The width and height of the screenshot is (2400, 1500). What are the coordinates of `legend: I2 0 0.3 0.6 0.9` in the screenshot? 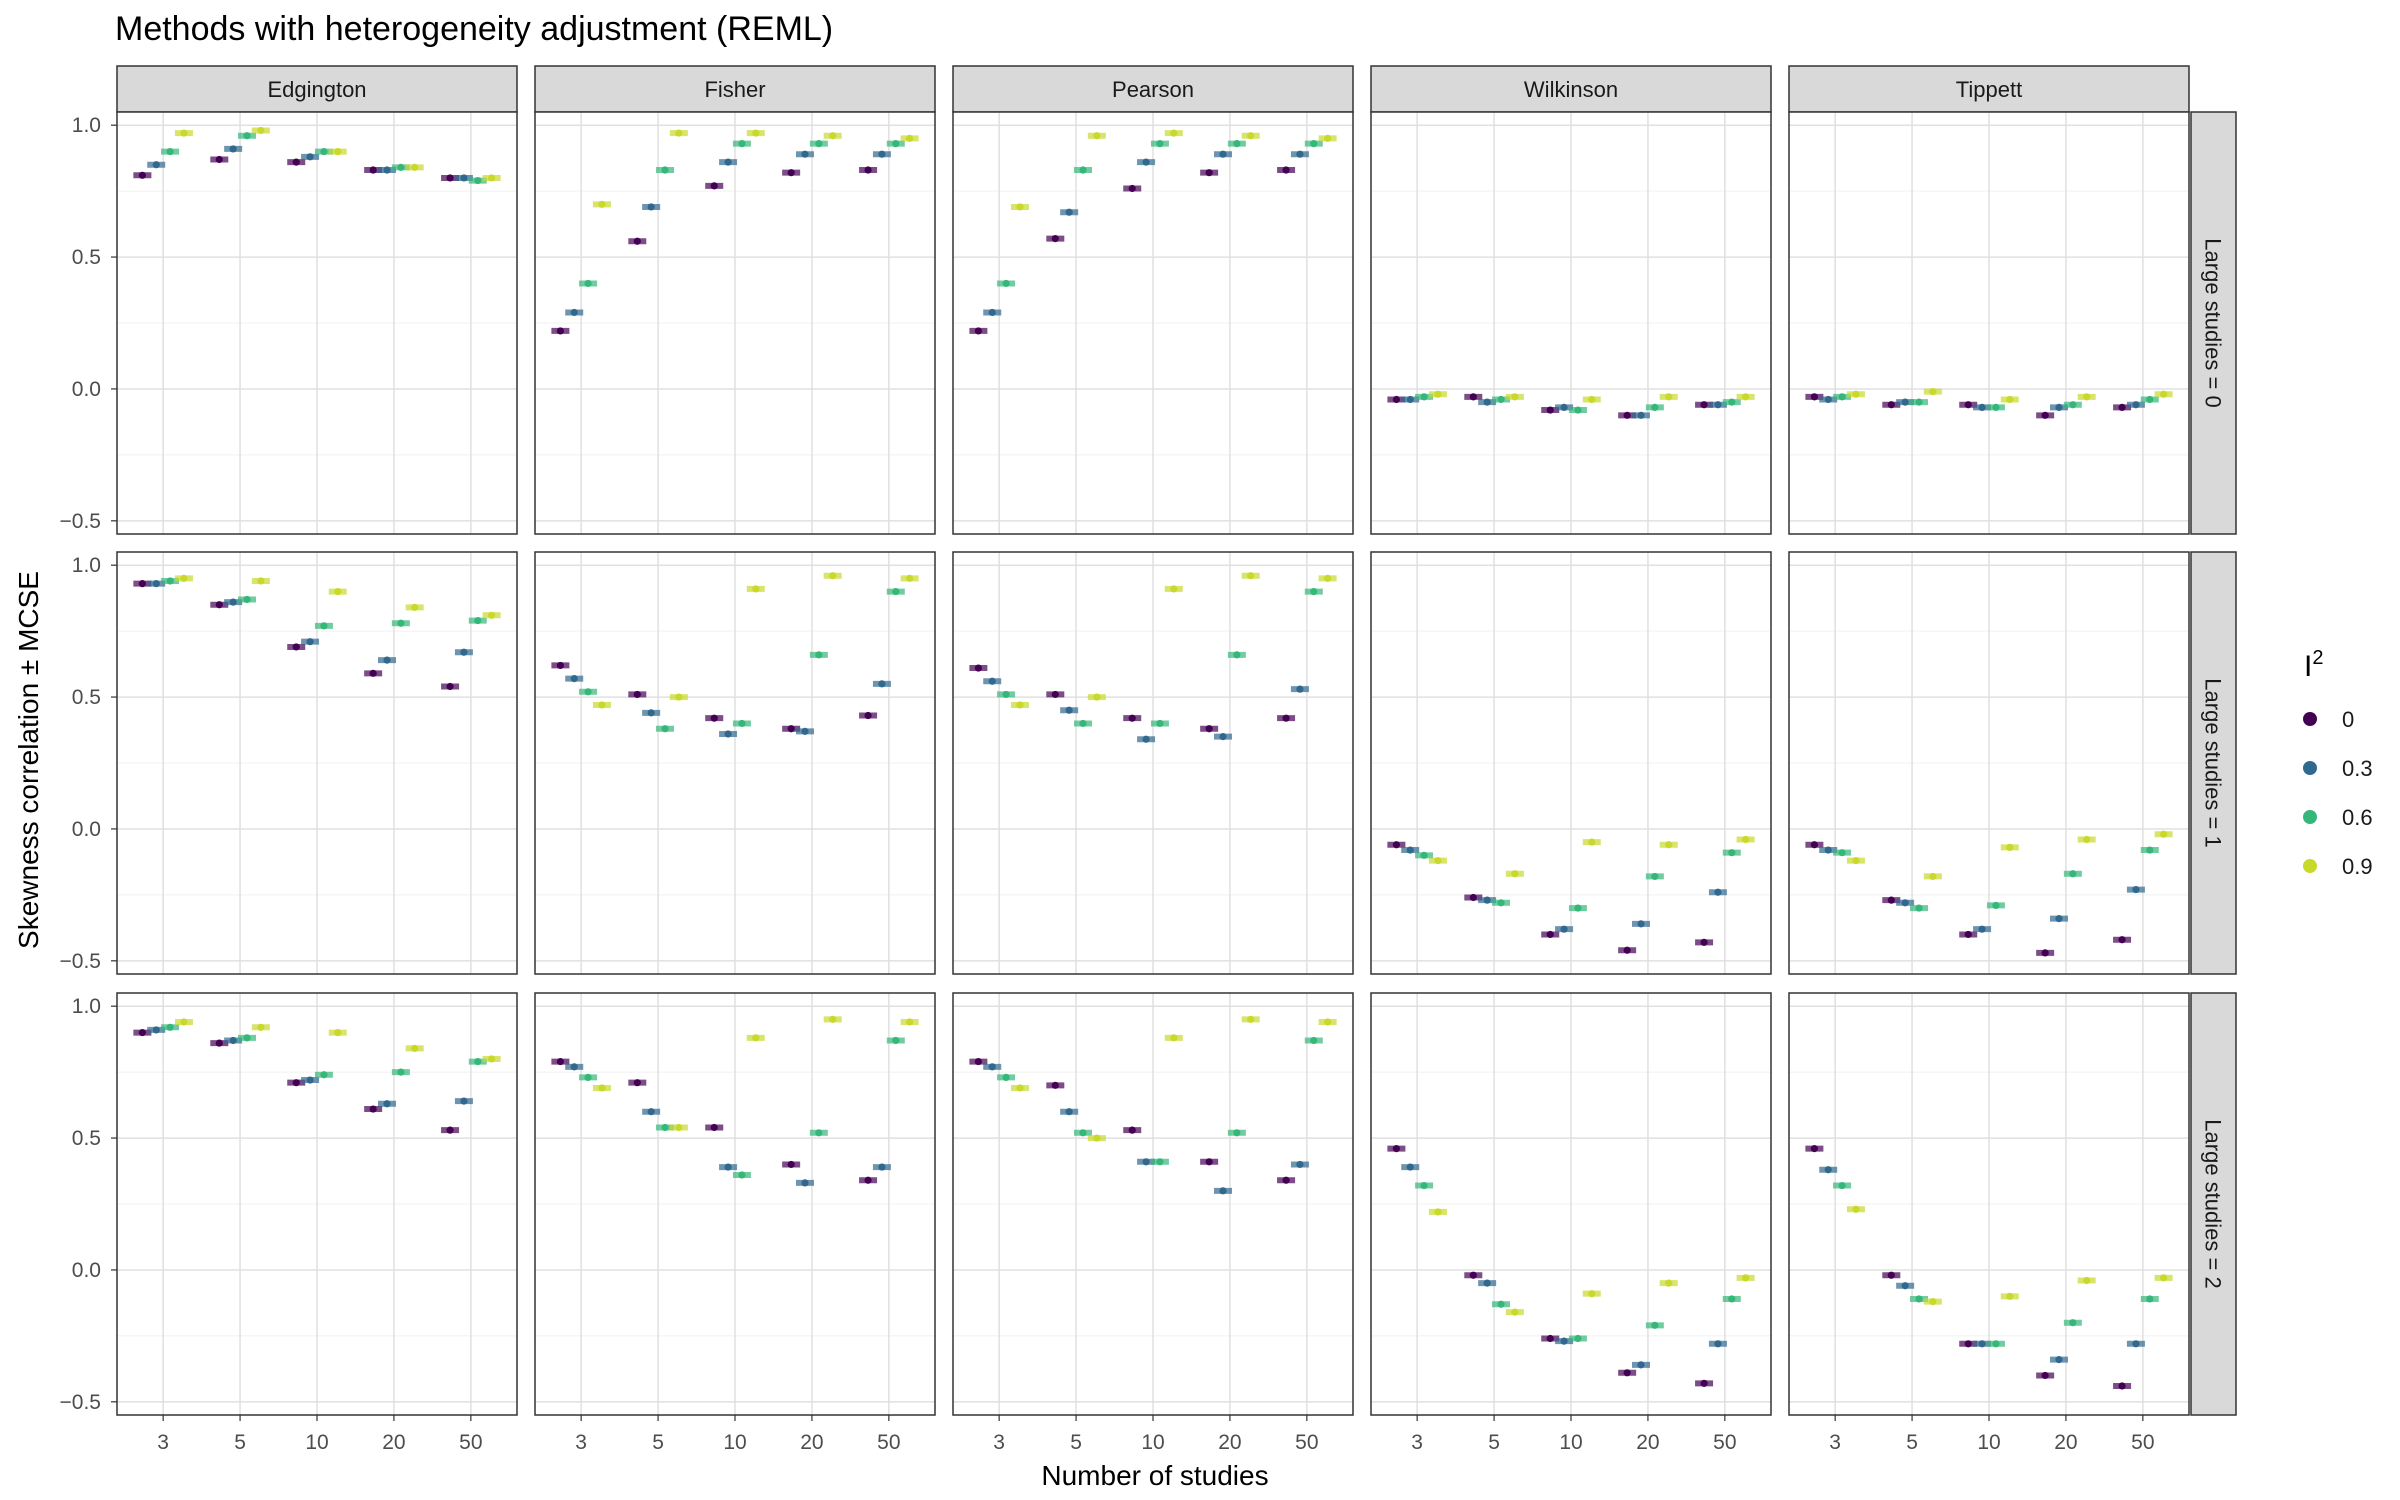 It's located at (2338, 763).